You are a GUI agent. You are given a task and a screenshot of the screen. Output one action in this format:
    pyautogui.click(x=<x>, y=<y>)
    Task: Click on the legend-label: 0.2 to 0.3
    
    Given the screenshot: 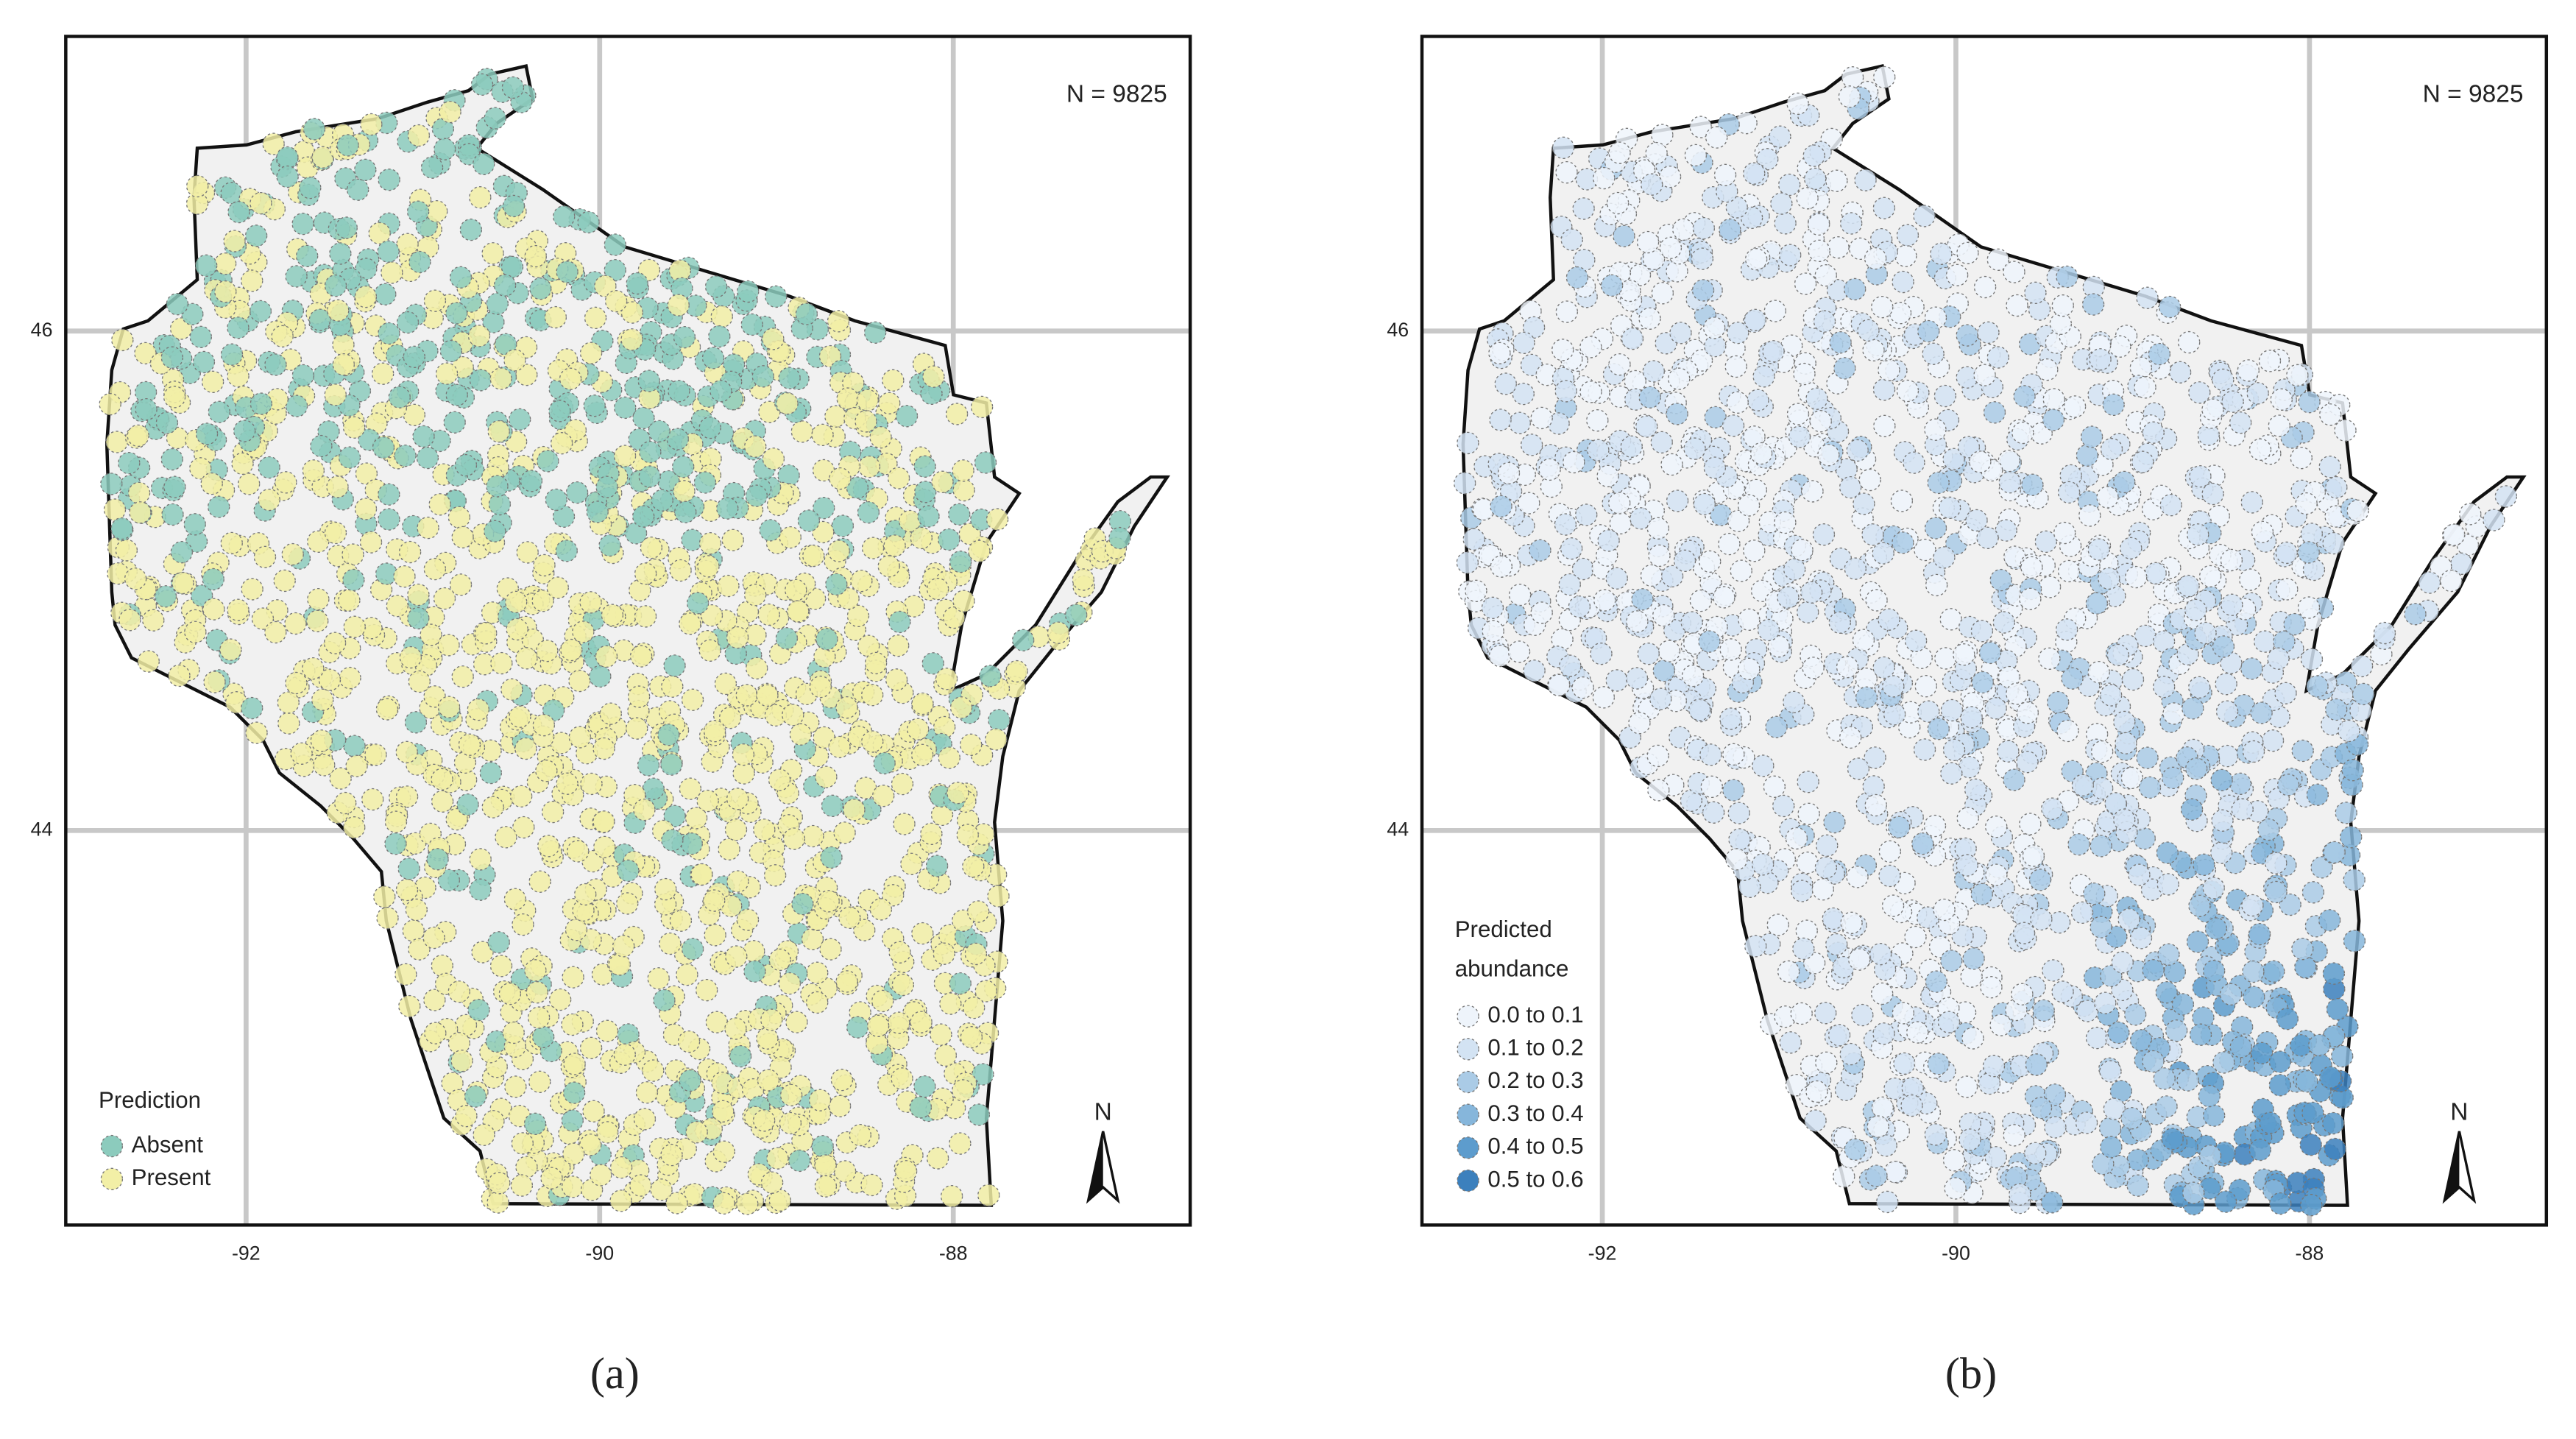 What is the action you would take?
    pyautogui.click(x=1535, y=1080)
    